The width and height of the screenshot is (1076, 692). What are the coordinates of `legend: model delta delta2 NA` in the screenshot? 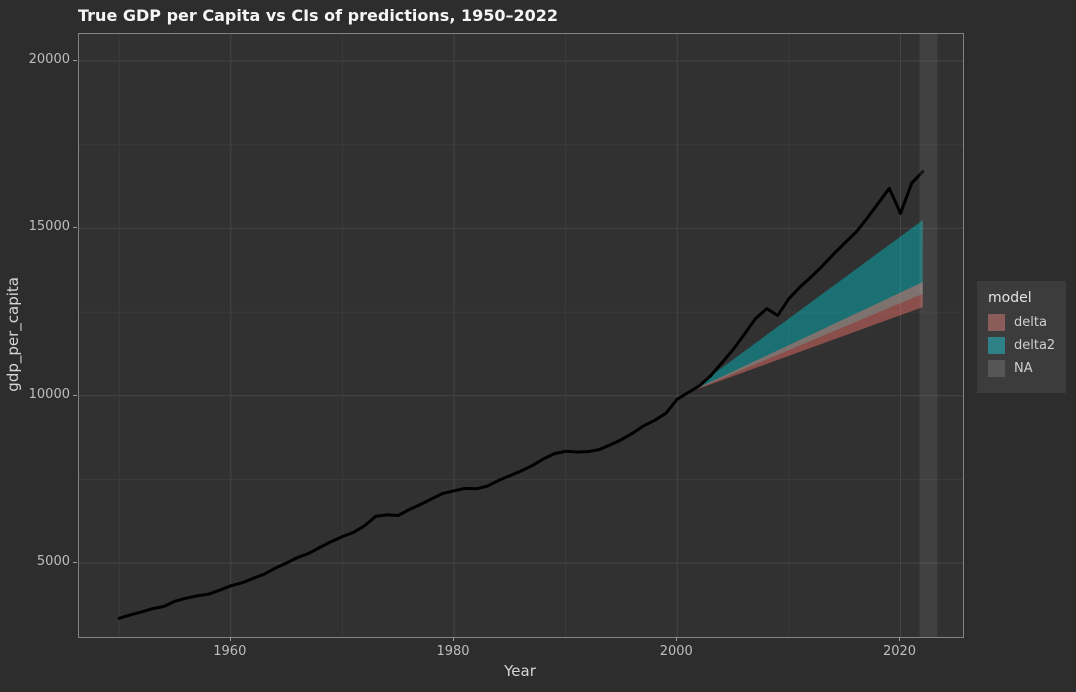 It's located at (1022, 337).